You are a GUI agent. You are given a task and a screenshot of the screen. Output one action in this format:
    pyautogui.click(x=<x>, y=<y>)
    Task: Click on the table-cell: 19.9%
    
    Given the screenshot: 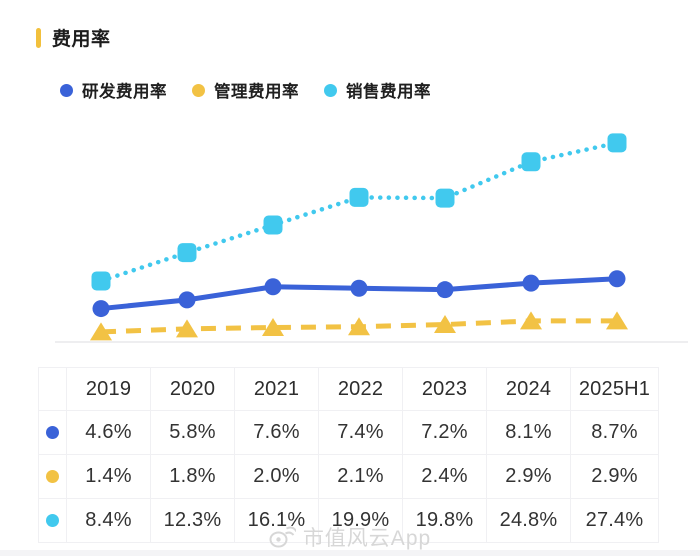 What is the action you would take?
    pyautogui.click(x=360, y=520)
    